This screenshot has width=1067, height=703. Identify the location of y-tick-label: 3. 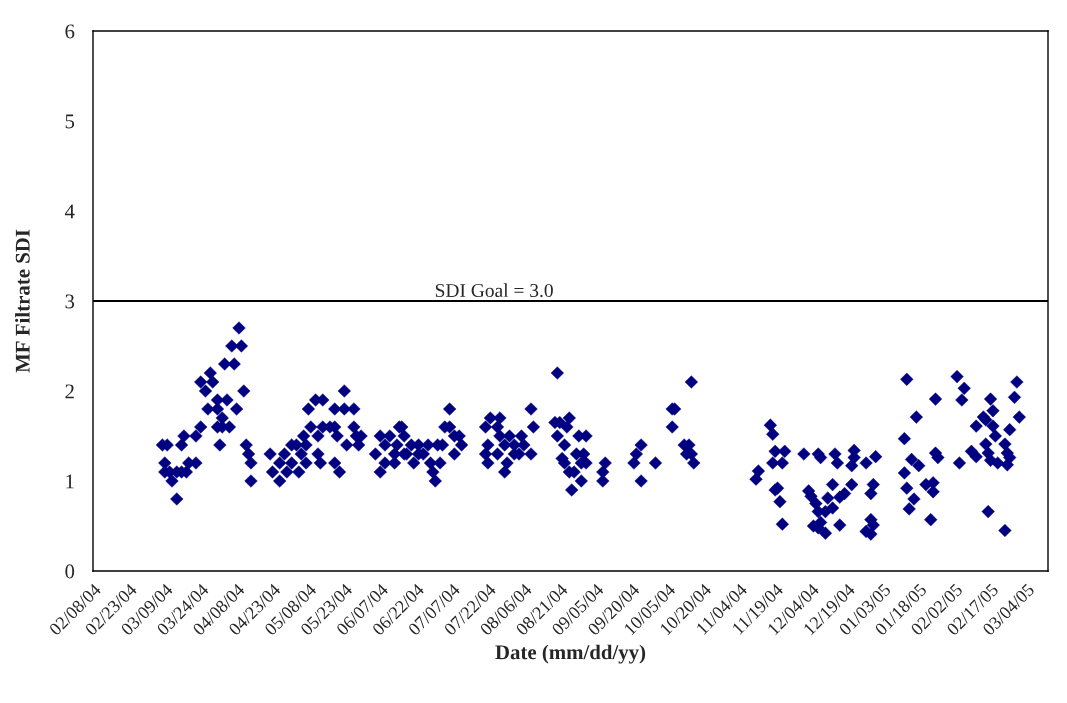
(70, 301).